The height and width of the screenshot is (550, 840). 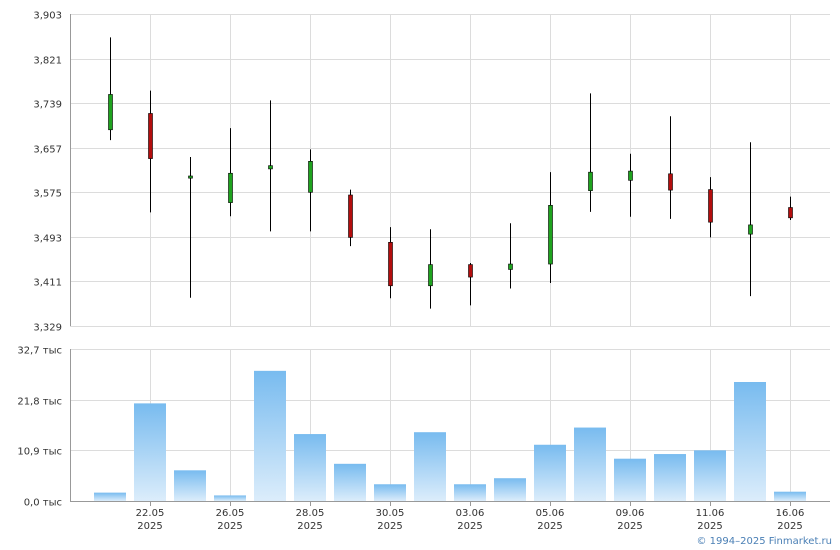 What do you see at coordinates (47, 283) in the screenshot?
I see `price-tick-label: 3,411` at bounding box center [47, 283].